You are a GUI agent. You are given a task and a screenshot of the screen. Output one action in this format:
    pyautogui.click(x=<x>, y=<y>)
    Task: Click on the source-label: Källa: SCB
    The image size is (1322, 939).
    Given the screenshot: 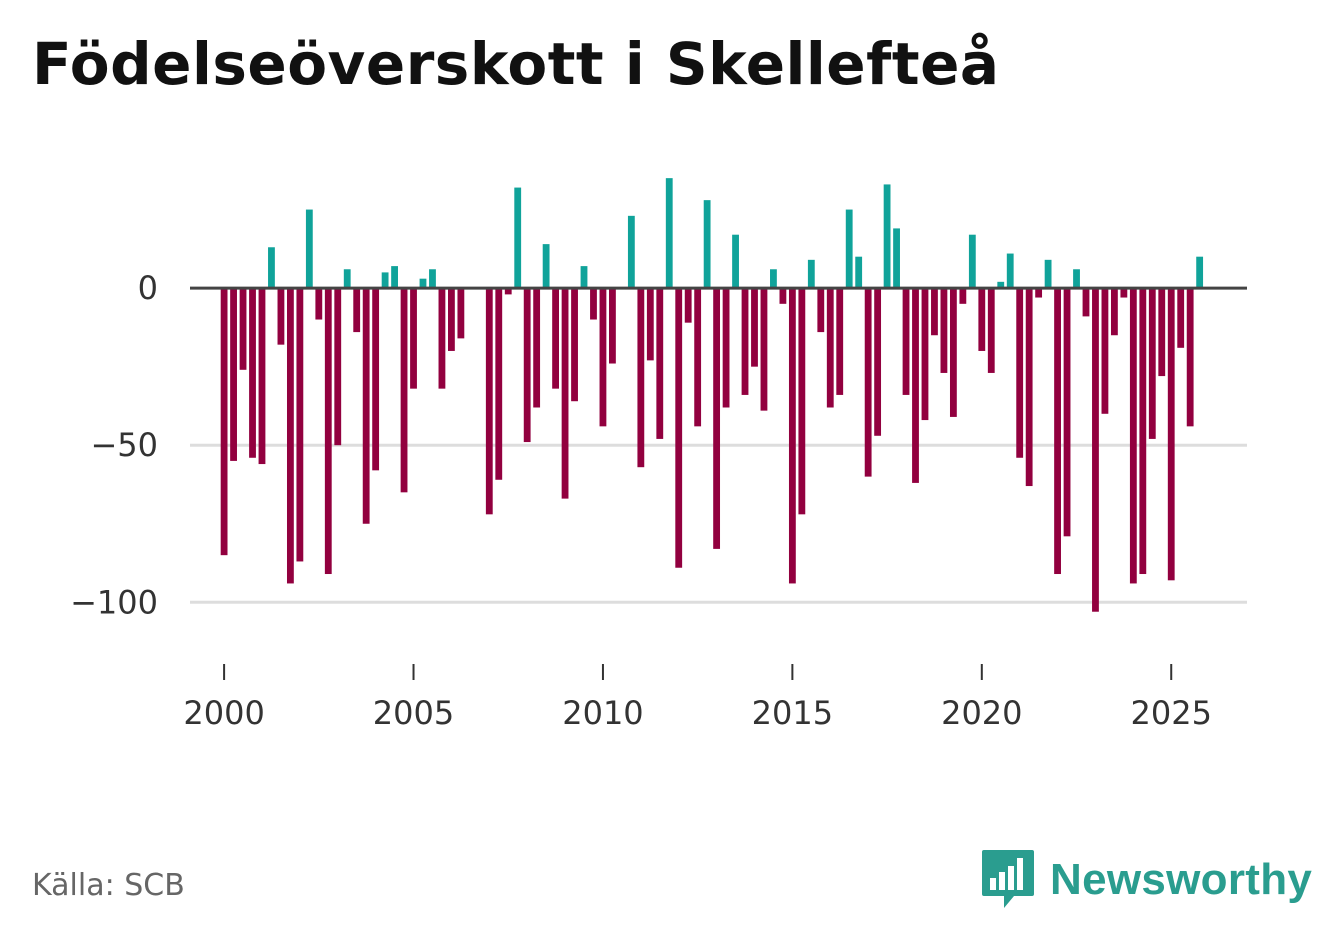 What is the action you would take?
    pyautogui.click(x=108, y=885)
    